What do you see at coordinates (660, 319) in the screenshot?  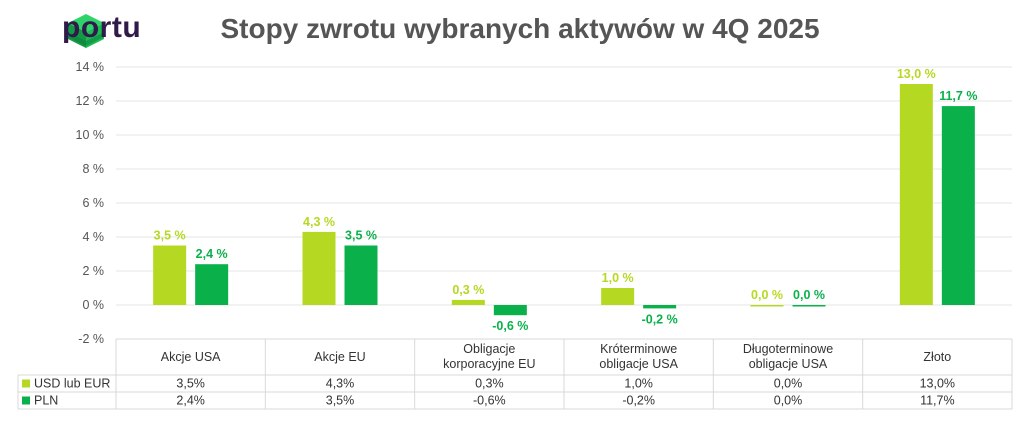 I see `data-label: -0,2 %` at bounding box center [660, 319].